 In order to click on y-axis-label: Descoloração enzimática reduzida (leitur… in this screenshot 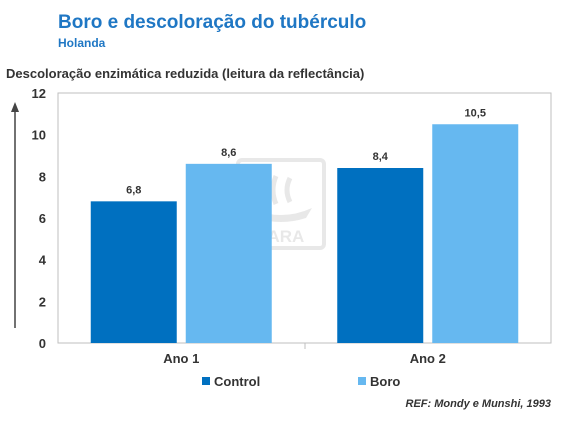, I will do `click(185, 73)`.